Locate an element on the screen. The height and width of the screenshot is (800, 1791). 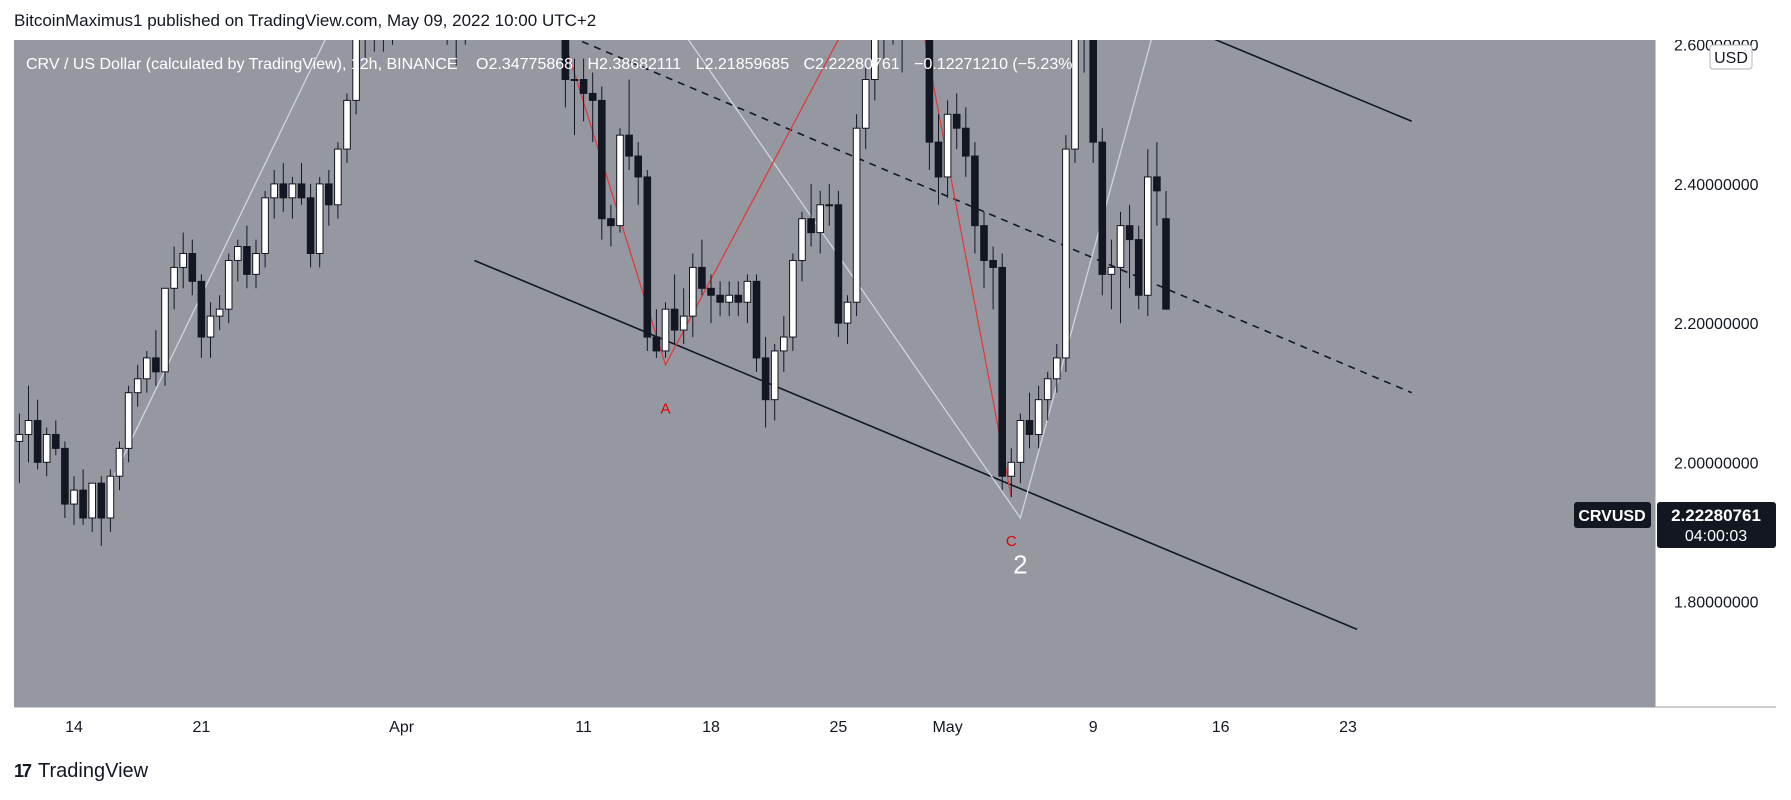
legend-open-value: 2.34775868 is located at coordinates (531, 64).